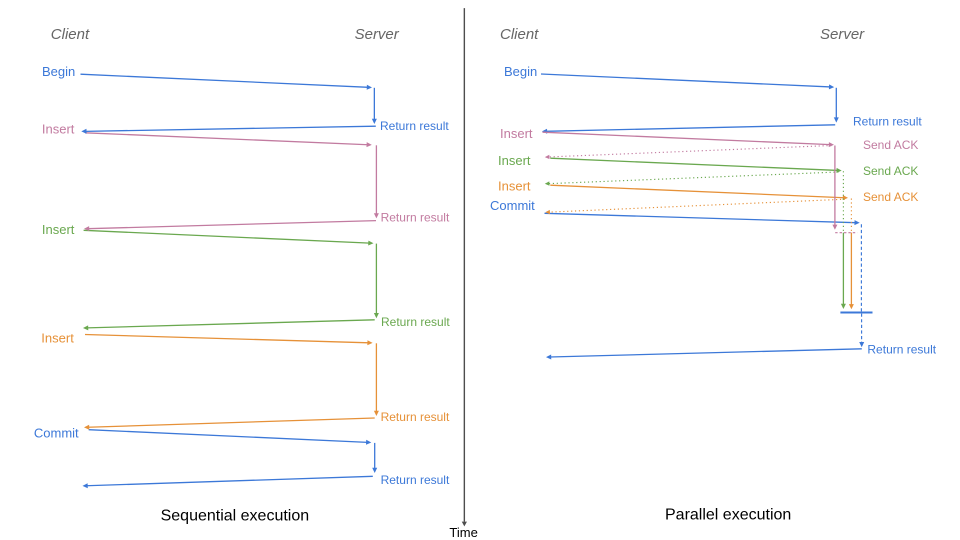 The height and width of the screenshot is (540, 960). Describe the element at coordinates (728, 515) in the screenshot. I see `svg-text: Parallel execution` at that location.